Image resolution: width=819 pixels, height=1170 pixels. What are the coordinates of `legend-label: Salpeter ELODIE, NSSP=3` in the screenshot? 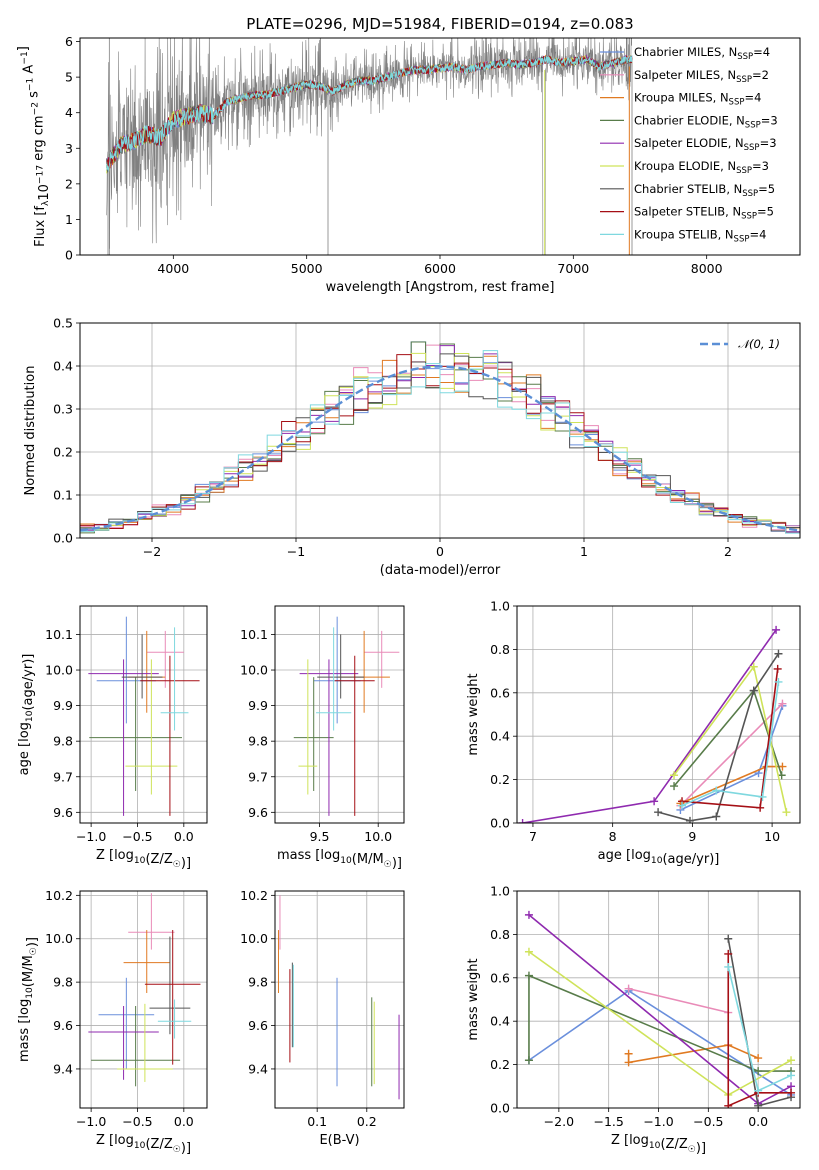 It's located at (705, 144).